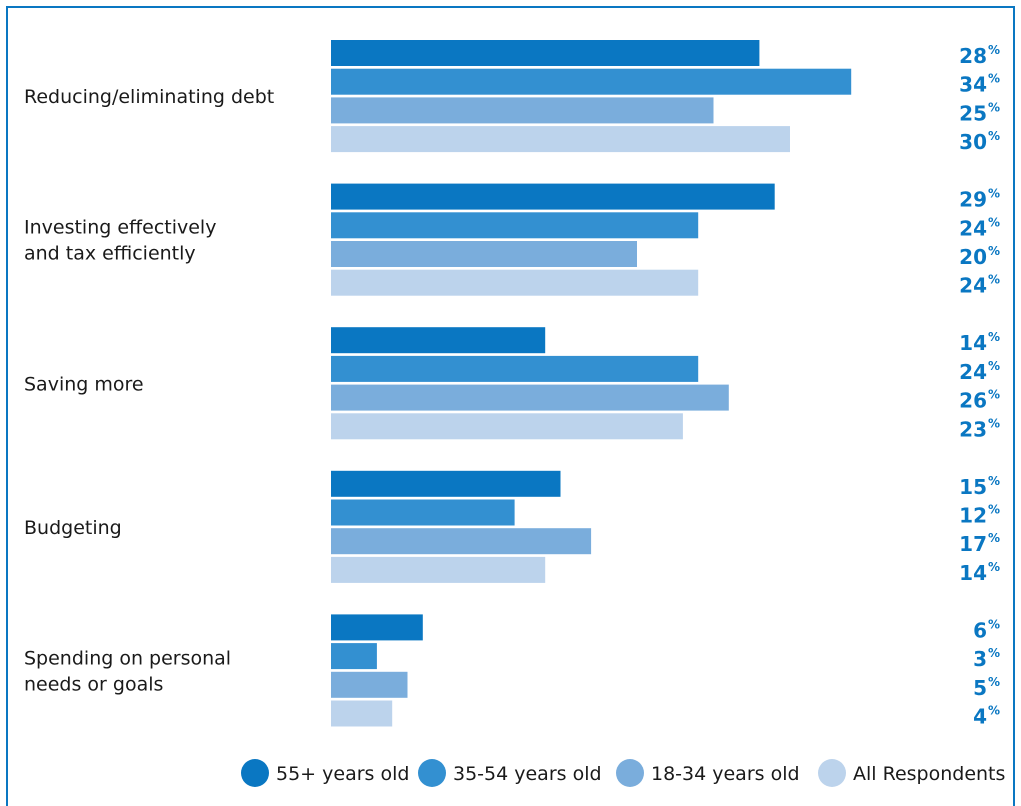 The image size is (1021, 806). What do you see at coordinates (980, 717) in the screenshot?
I see `data-label: 4` at bounding box center [980, 717].